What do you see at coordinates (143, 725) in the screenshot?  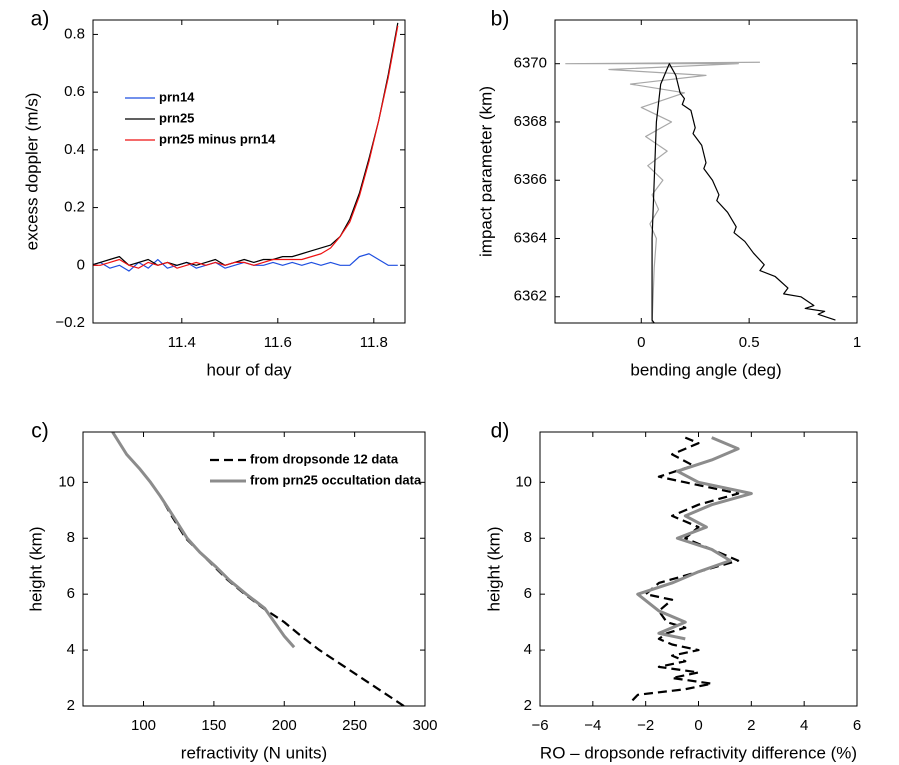 I see `x-tick-label: 100` at bounding box center [143, 725].